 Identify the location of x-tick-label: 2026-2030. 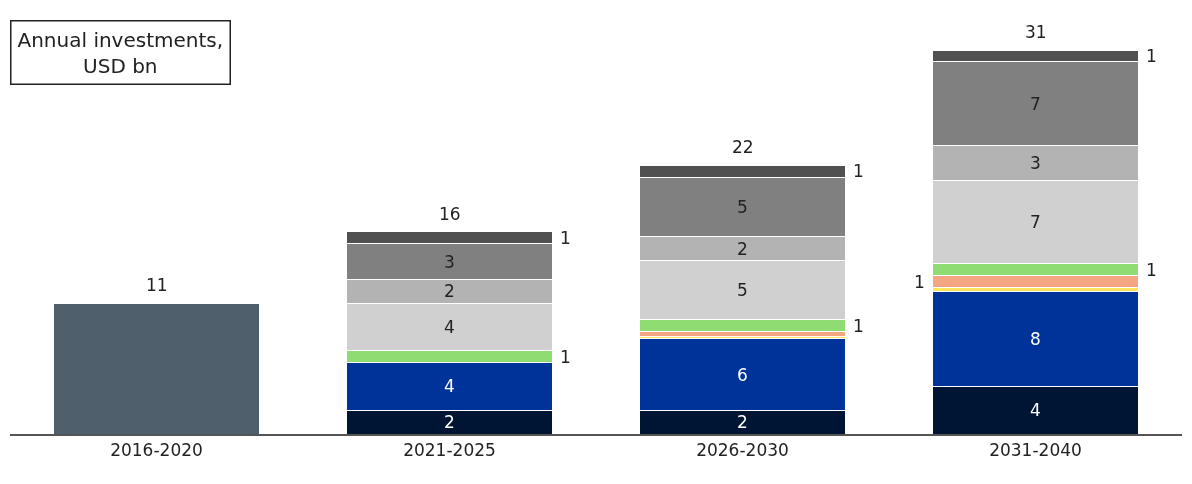
(742, 450).